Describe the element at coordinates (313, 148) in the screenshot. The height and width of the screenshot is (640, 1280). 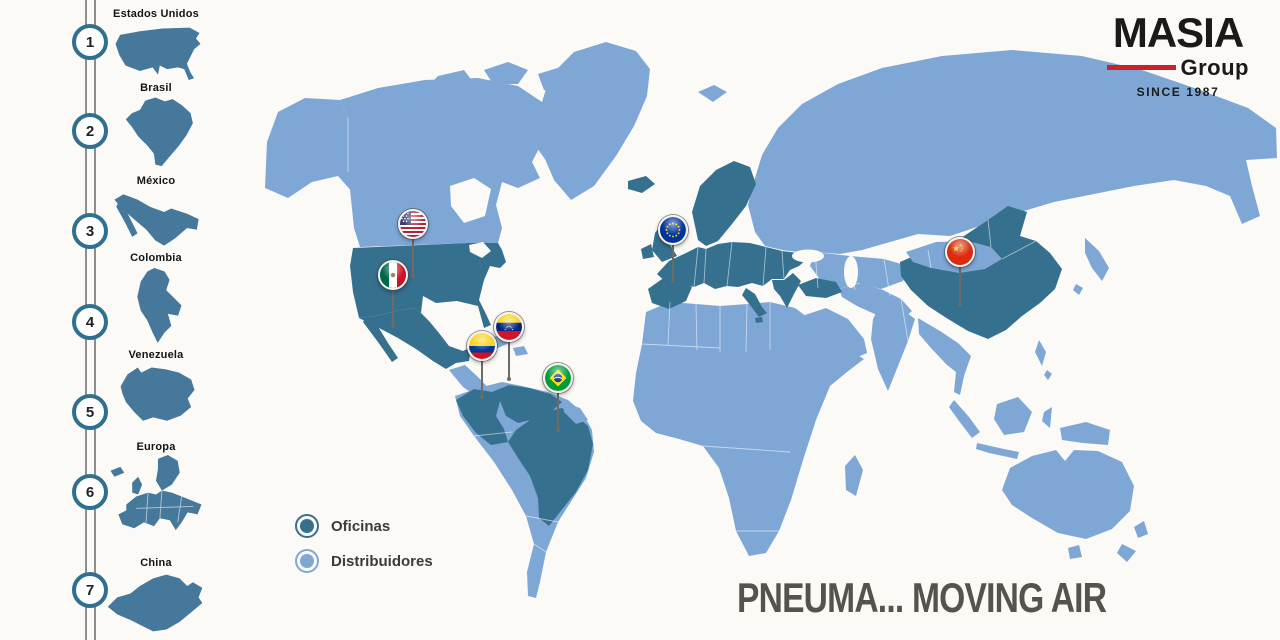
I see `region-alaska` at that location.